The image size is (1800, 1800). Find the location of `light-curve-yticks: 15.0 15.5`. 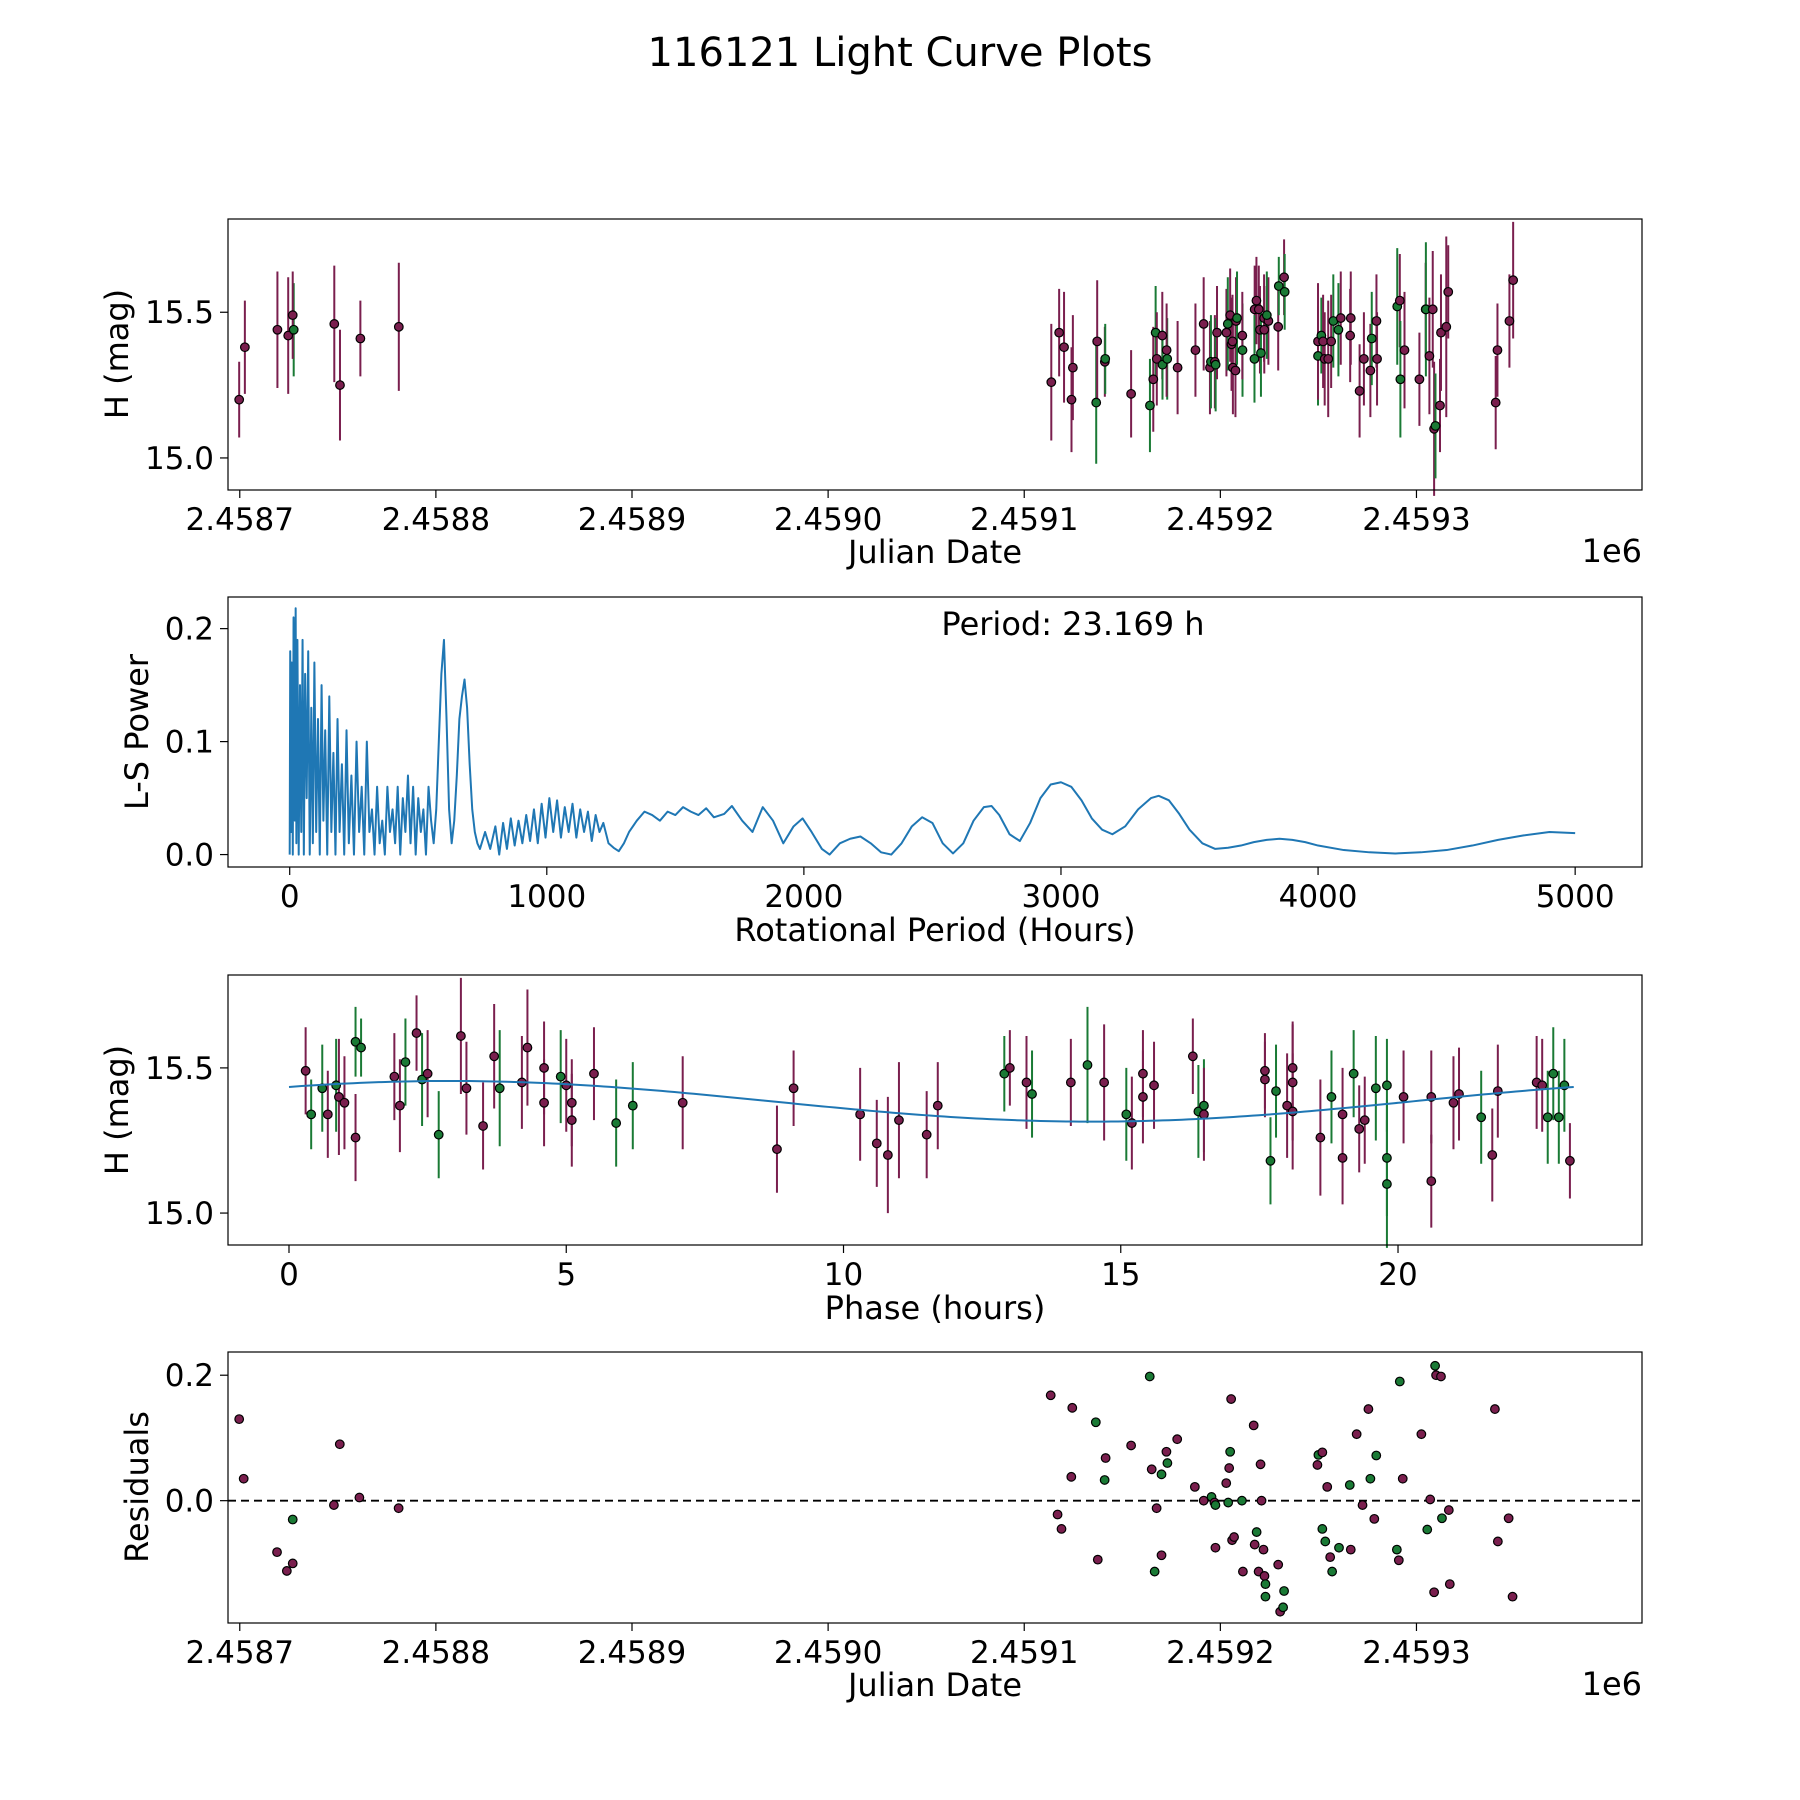

light-curve-yticks: 15.0 15.5 is located at coordinates (186, 386).